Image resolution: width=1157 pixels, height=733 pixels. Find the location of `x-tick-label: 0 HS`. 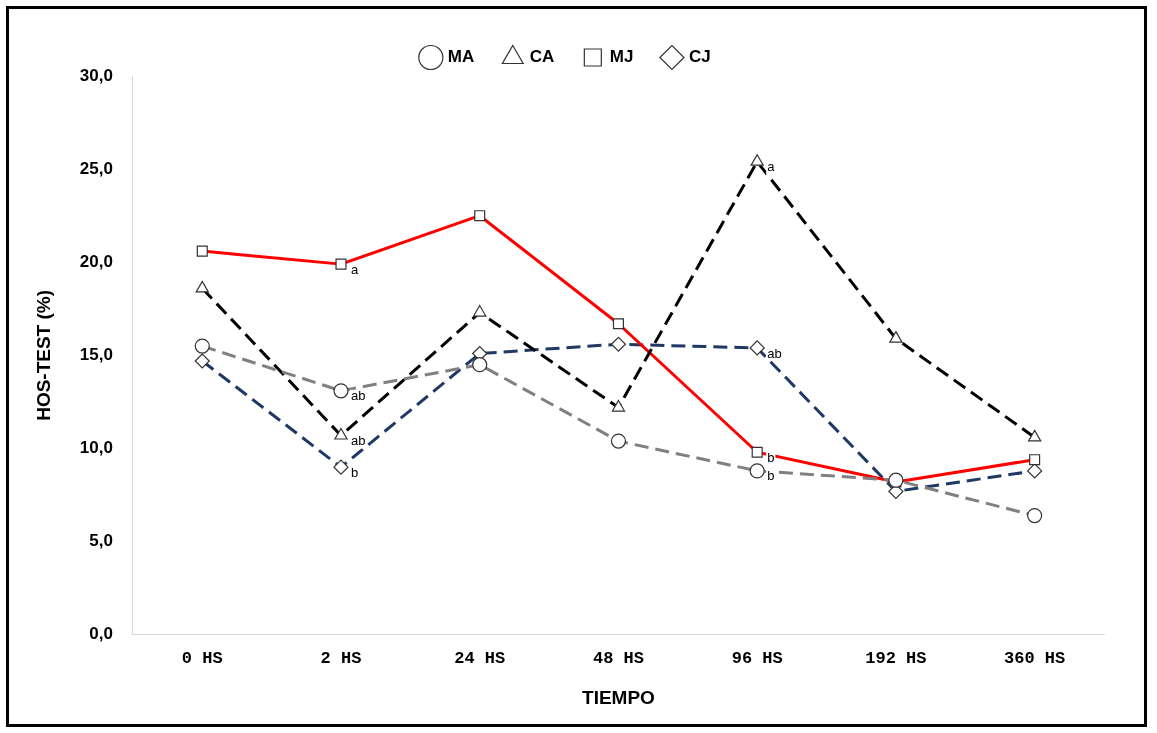

x-tick-label: 0 HS is located at coordinates (202, 659).